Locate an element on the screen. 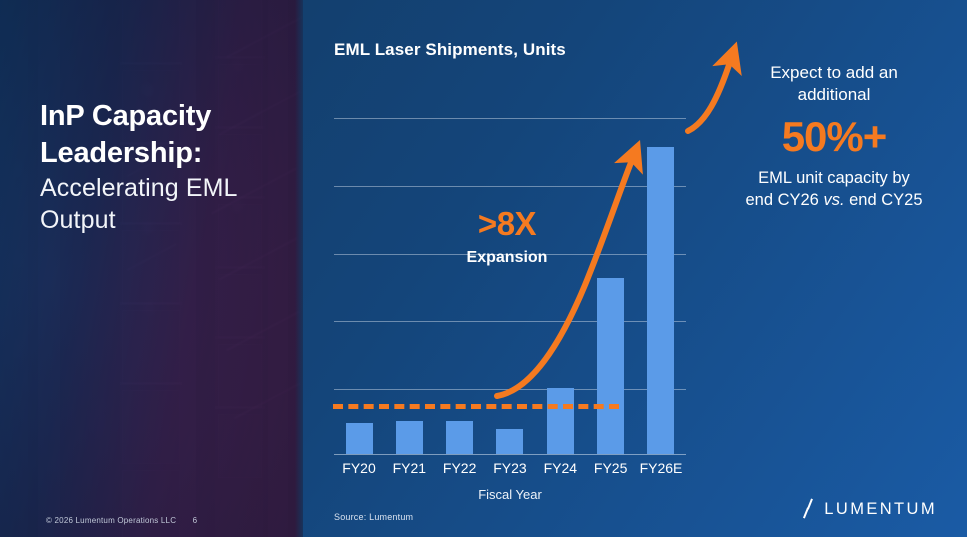 The height and width of the screenshot is (537, 967). bar-fy23 is located at coordinates (510, 441).